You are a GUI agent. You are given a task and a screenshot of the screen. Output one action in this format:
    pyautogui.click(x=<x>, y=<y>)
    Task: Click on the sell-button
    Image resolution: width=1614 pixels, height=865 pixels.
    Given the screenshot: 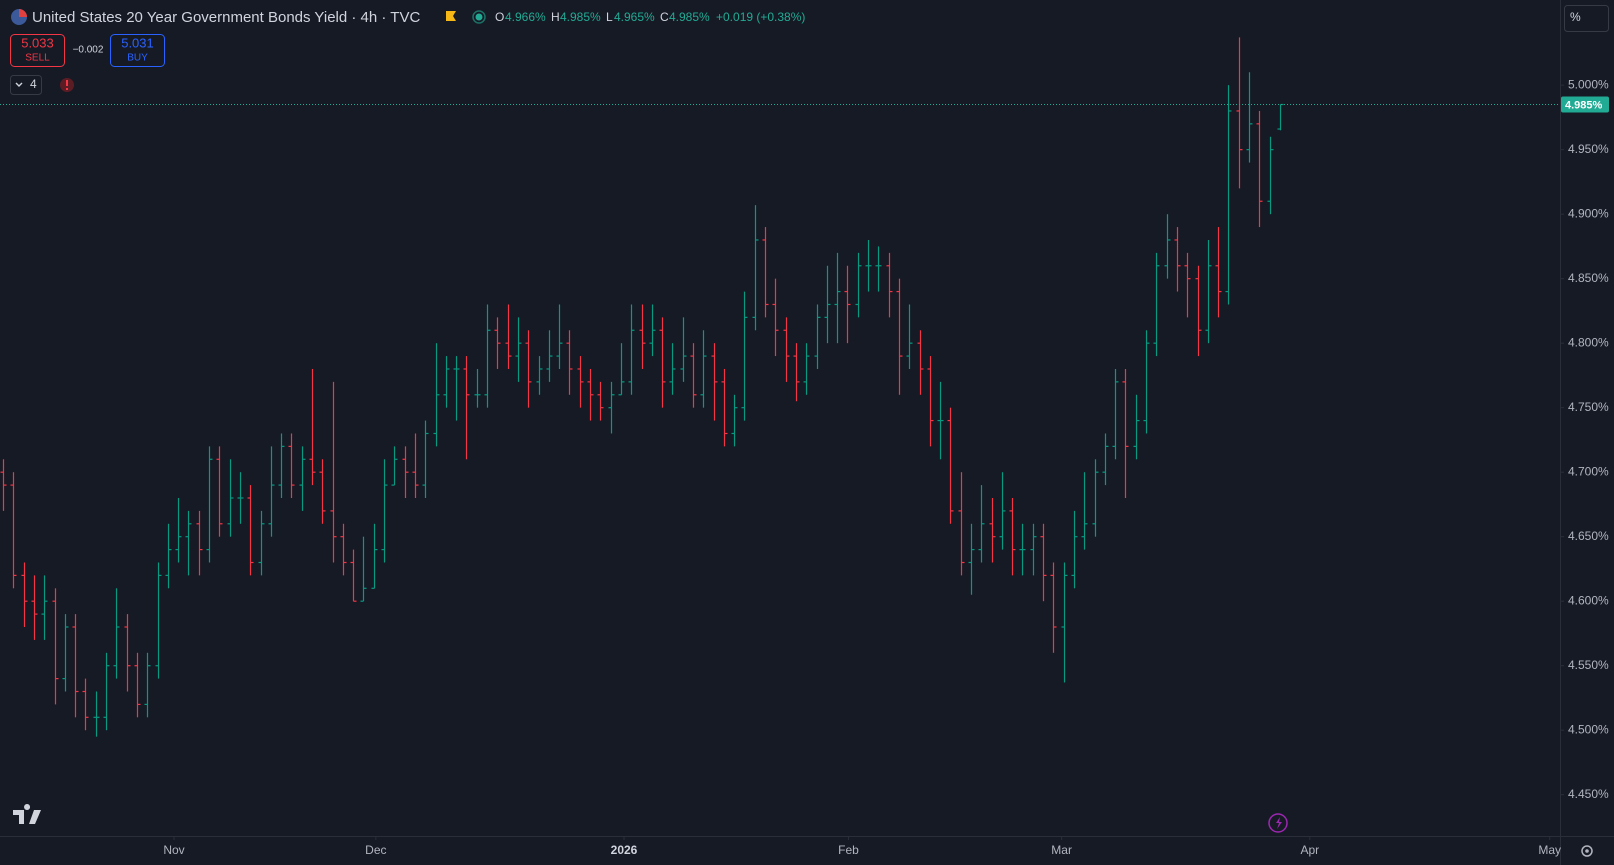 What is the action you would take?
    pyautogui.click(x=37, y=50)
    